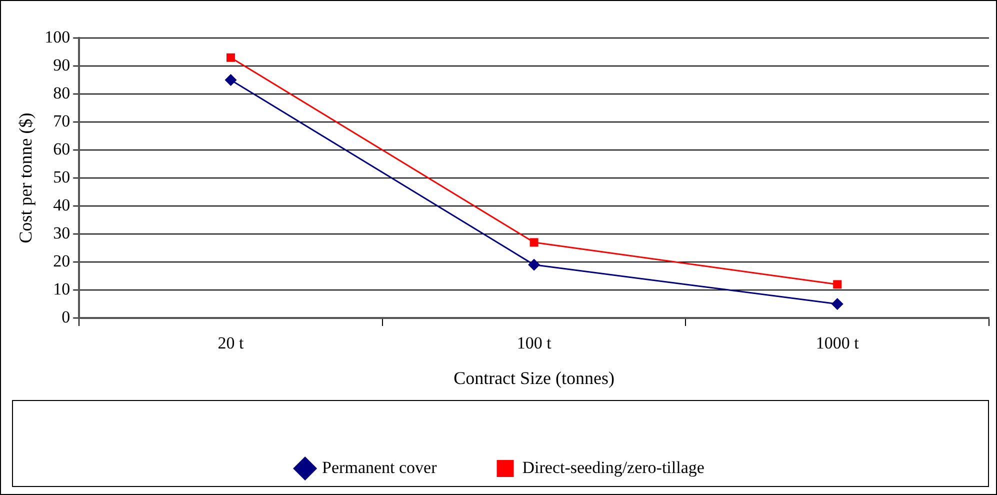  I want to click on y-tick-label: 100, so click(57, 36).